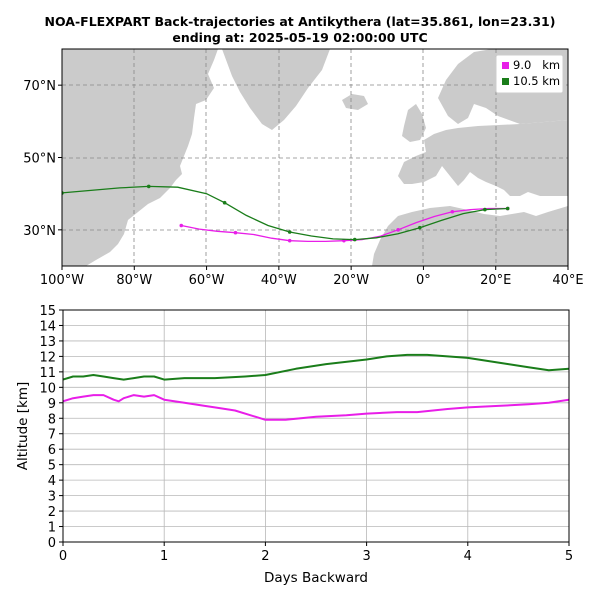  Describe the element at coordinates (52, 481) in the screenshot. I see `altitude-y-tick-label: 4` at that location.